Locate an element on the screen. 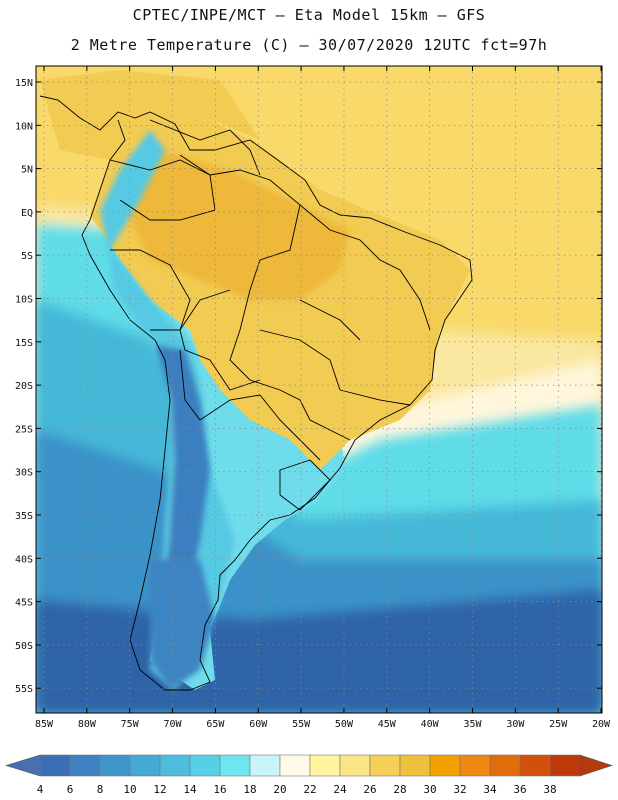 This screenshot has width=618, height=800. border-brazil is located at coordinates (265, 297).